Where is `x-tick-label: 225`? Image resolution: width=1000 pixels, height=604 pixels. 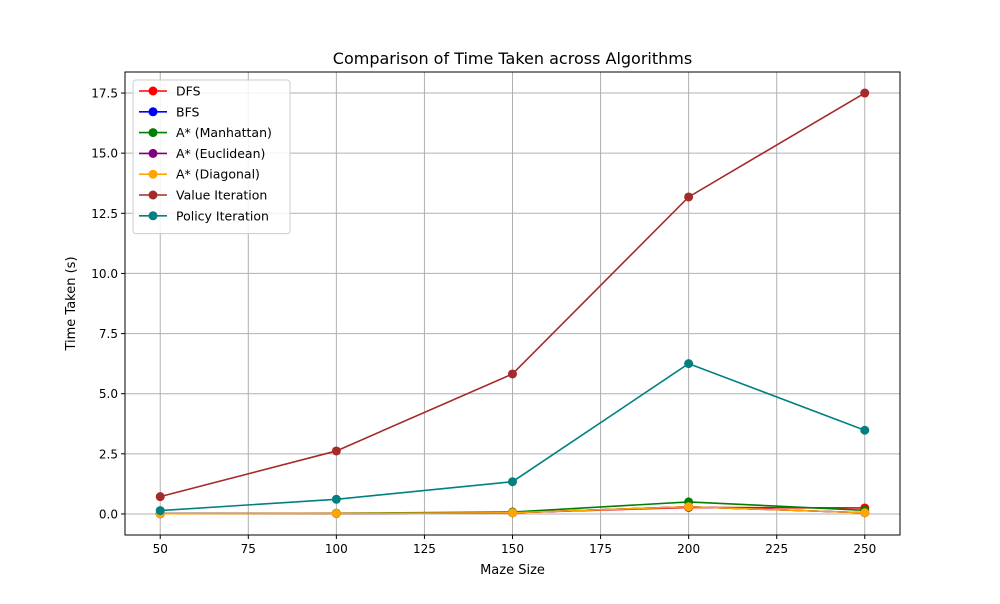 x-tick-label: 225 is located at coordinates (776, 549).